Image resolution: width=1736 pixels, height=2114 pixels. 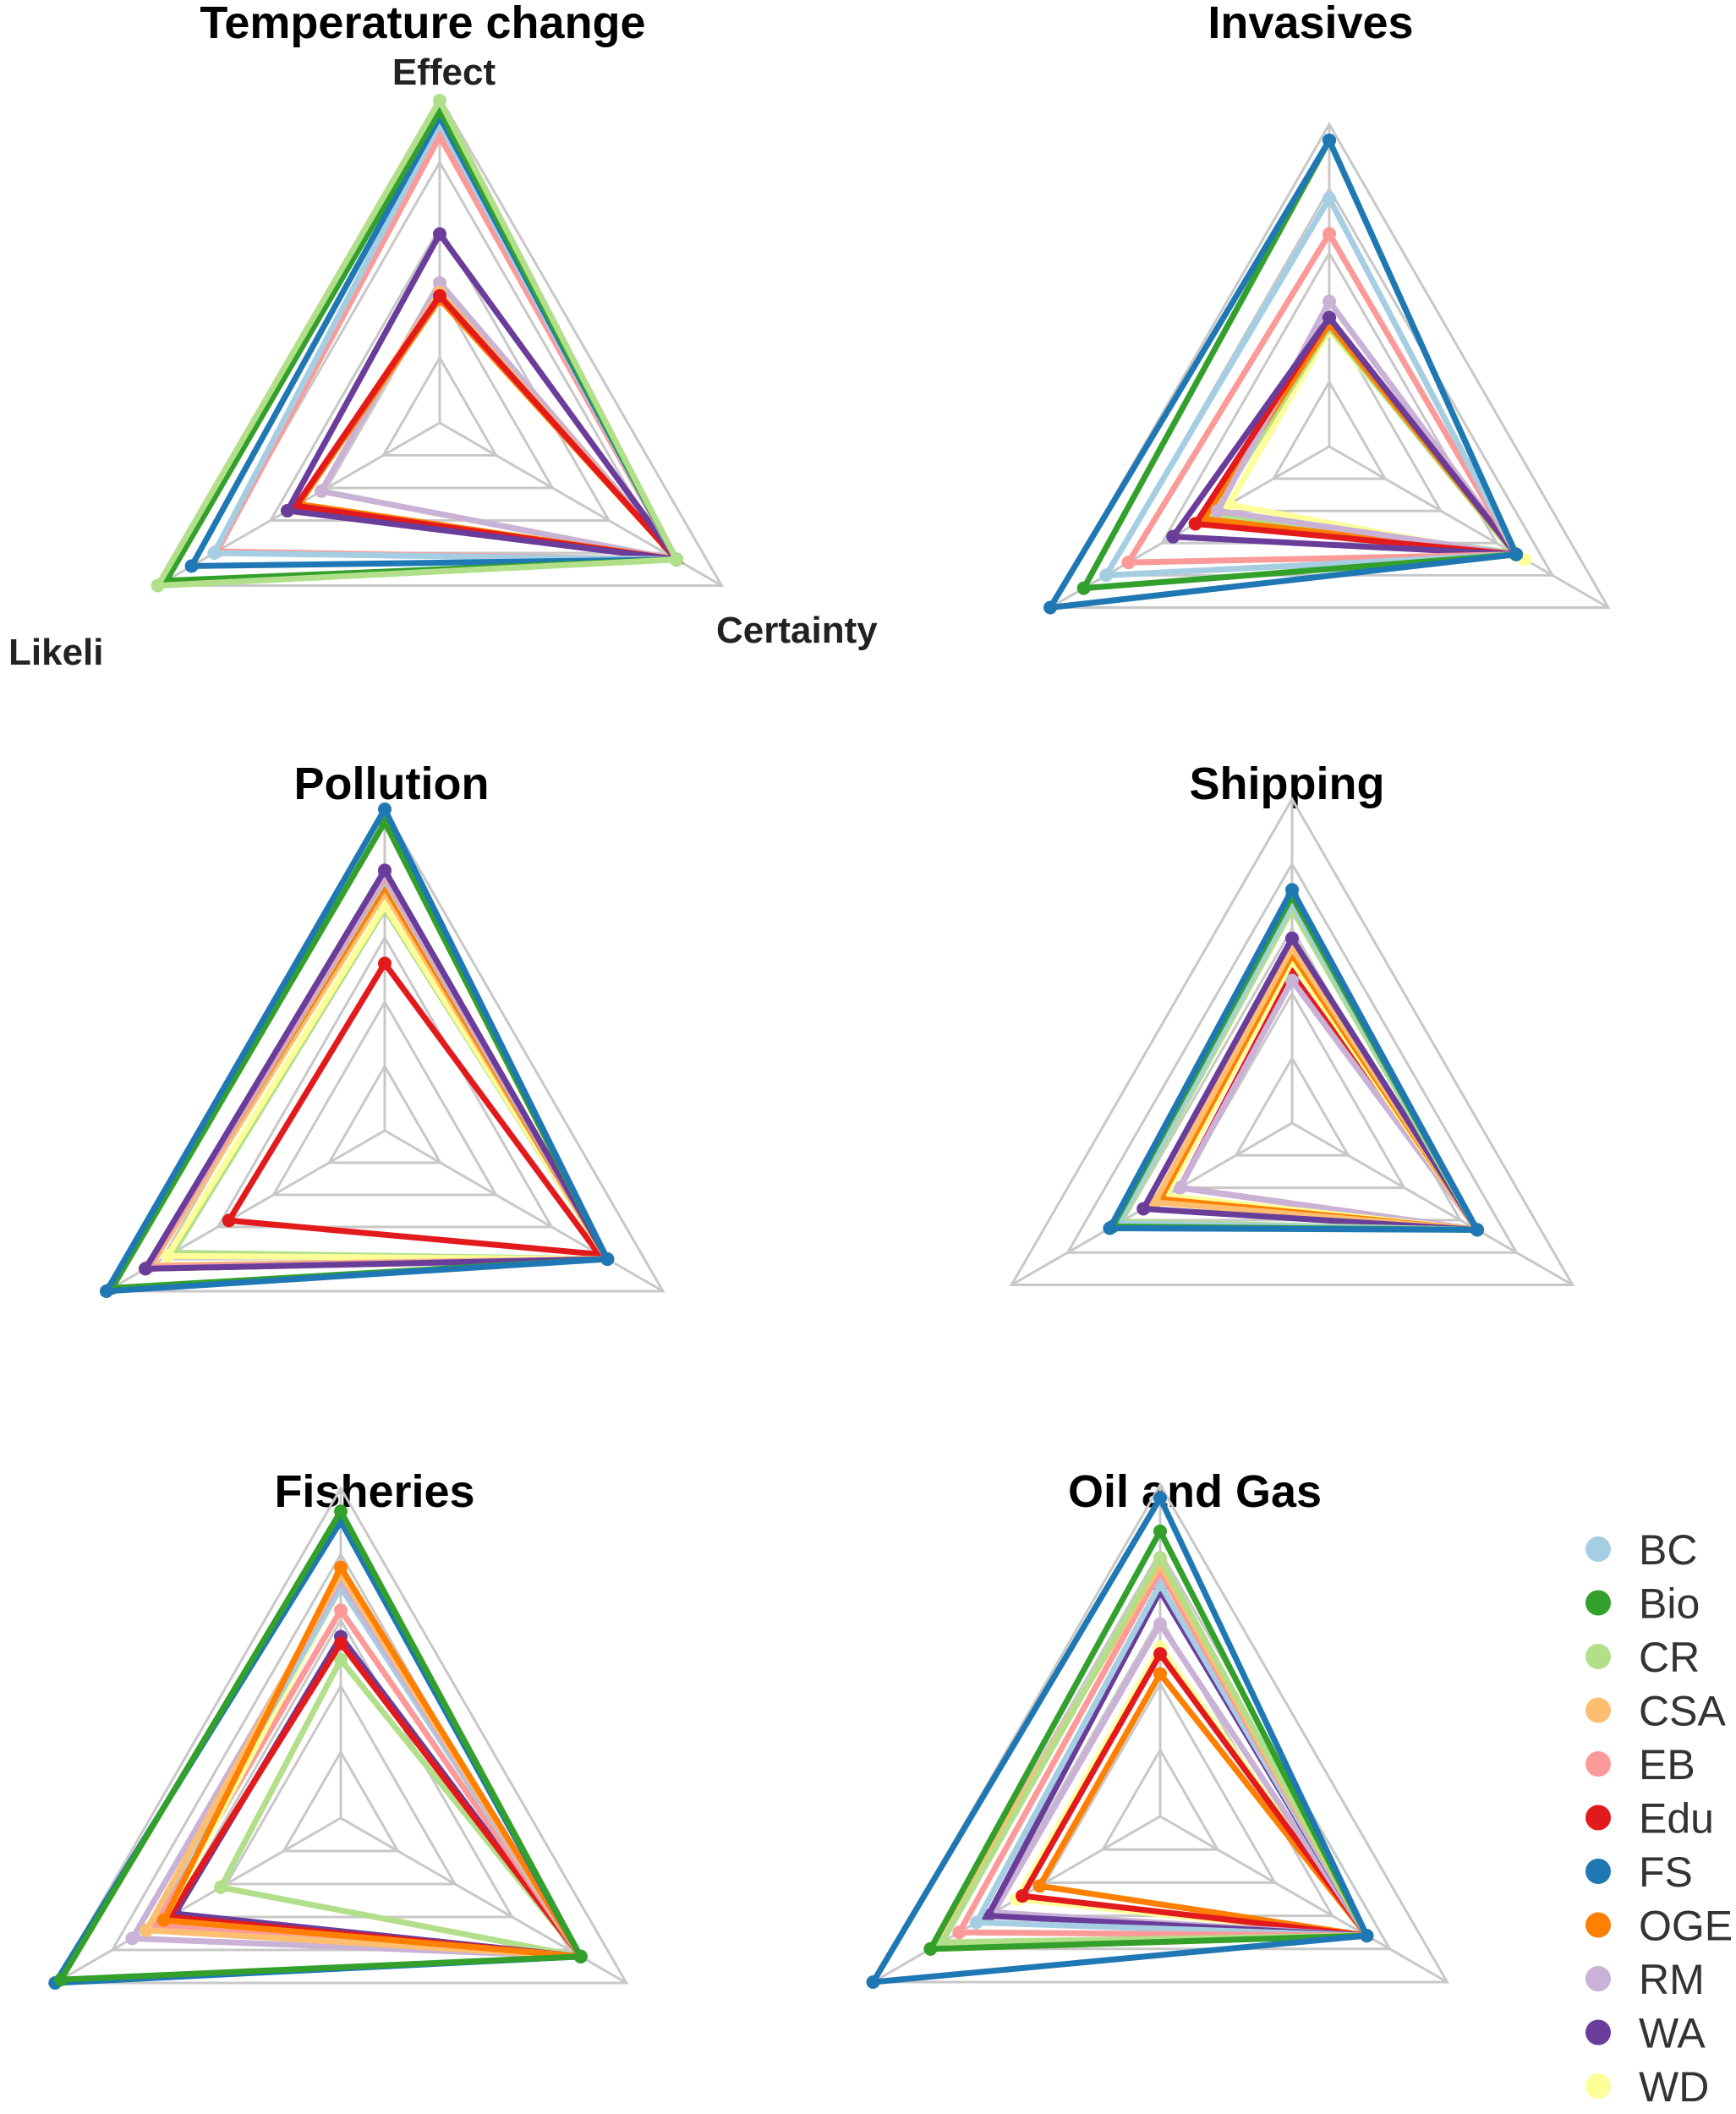 What do you see at coordinates (1676, 1819) in the screenshot?
I see `legend-label: Edu` at bounding box center [1676, 1819].